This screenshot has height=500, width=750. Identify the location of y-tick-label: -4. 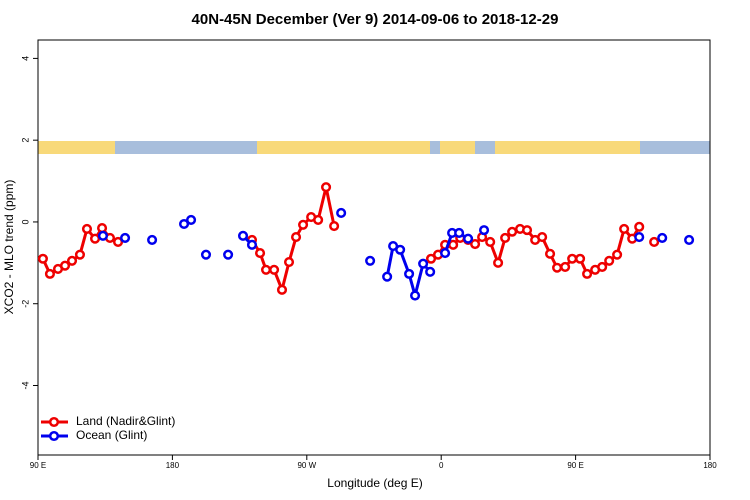
(25, 385).